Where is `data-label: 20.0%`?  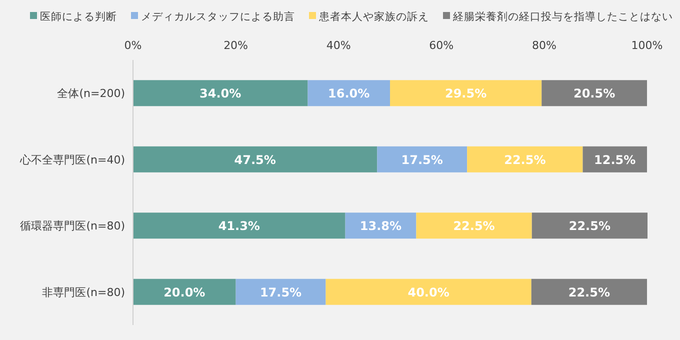
data-label: 20.0% is located at coordinates (185, 292).